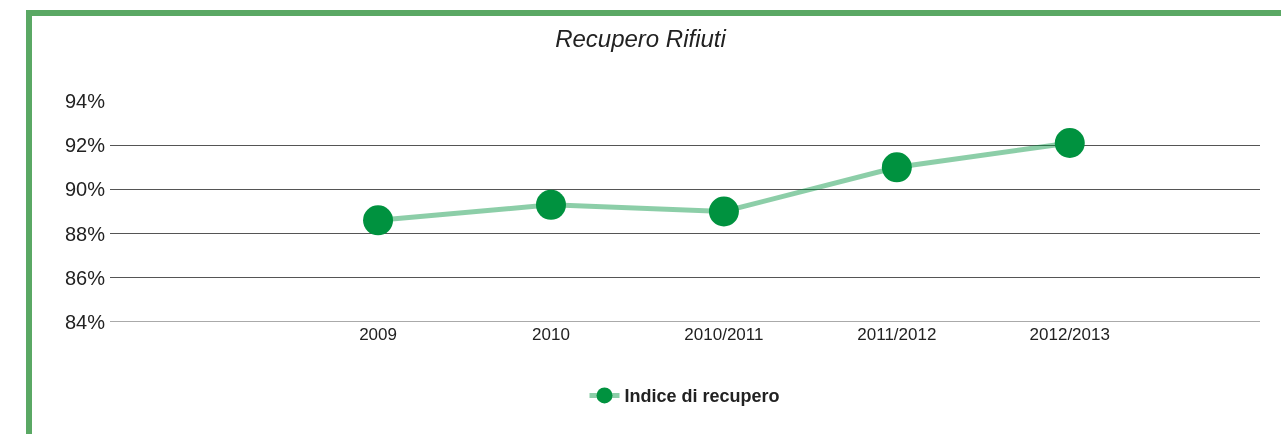 This screenshot has width=1281, height=434. Describe the element at coordinates (85, 233) in the screenshot. I see `y-tick-label: 88%` at that location.